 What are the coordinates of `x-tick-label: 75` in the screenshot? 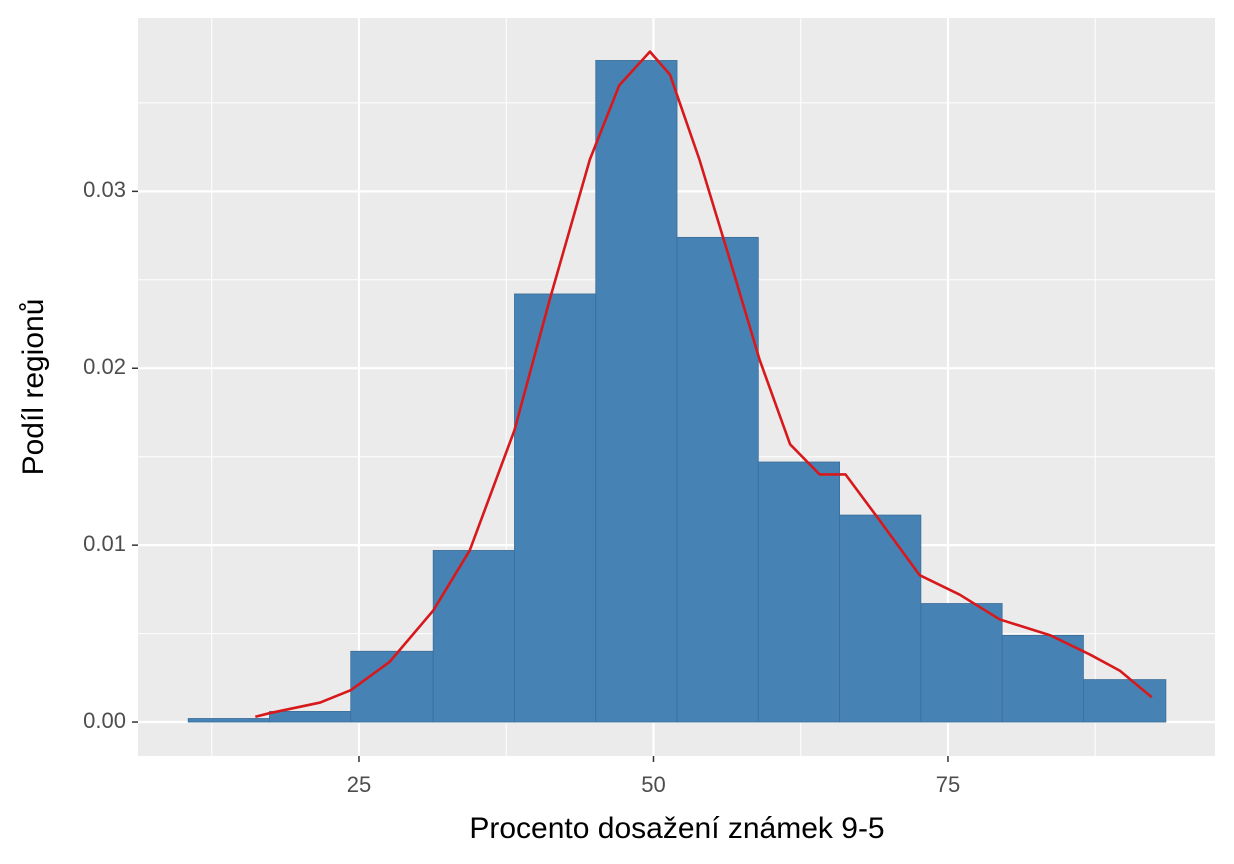 It's located at (948, 784).